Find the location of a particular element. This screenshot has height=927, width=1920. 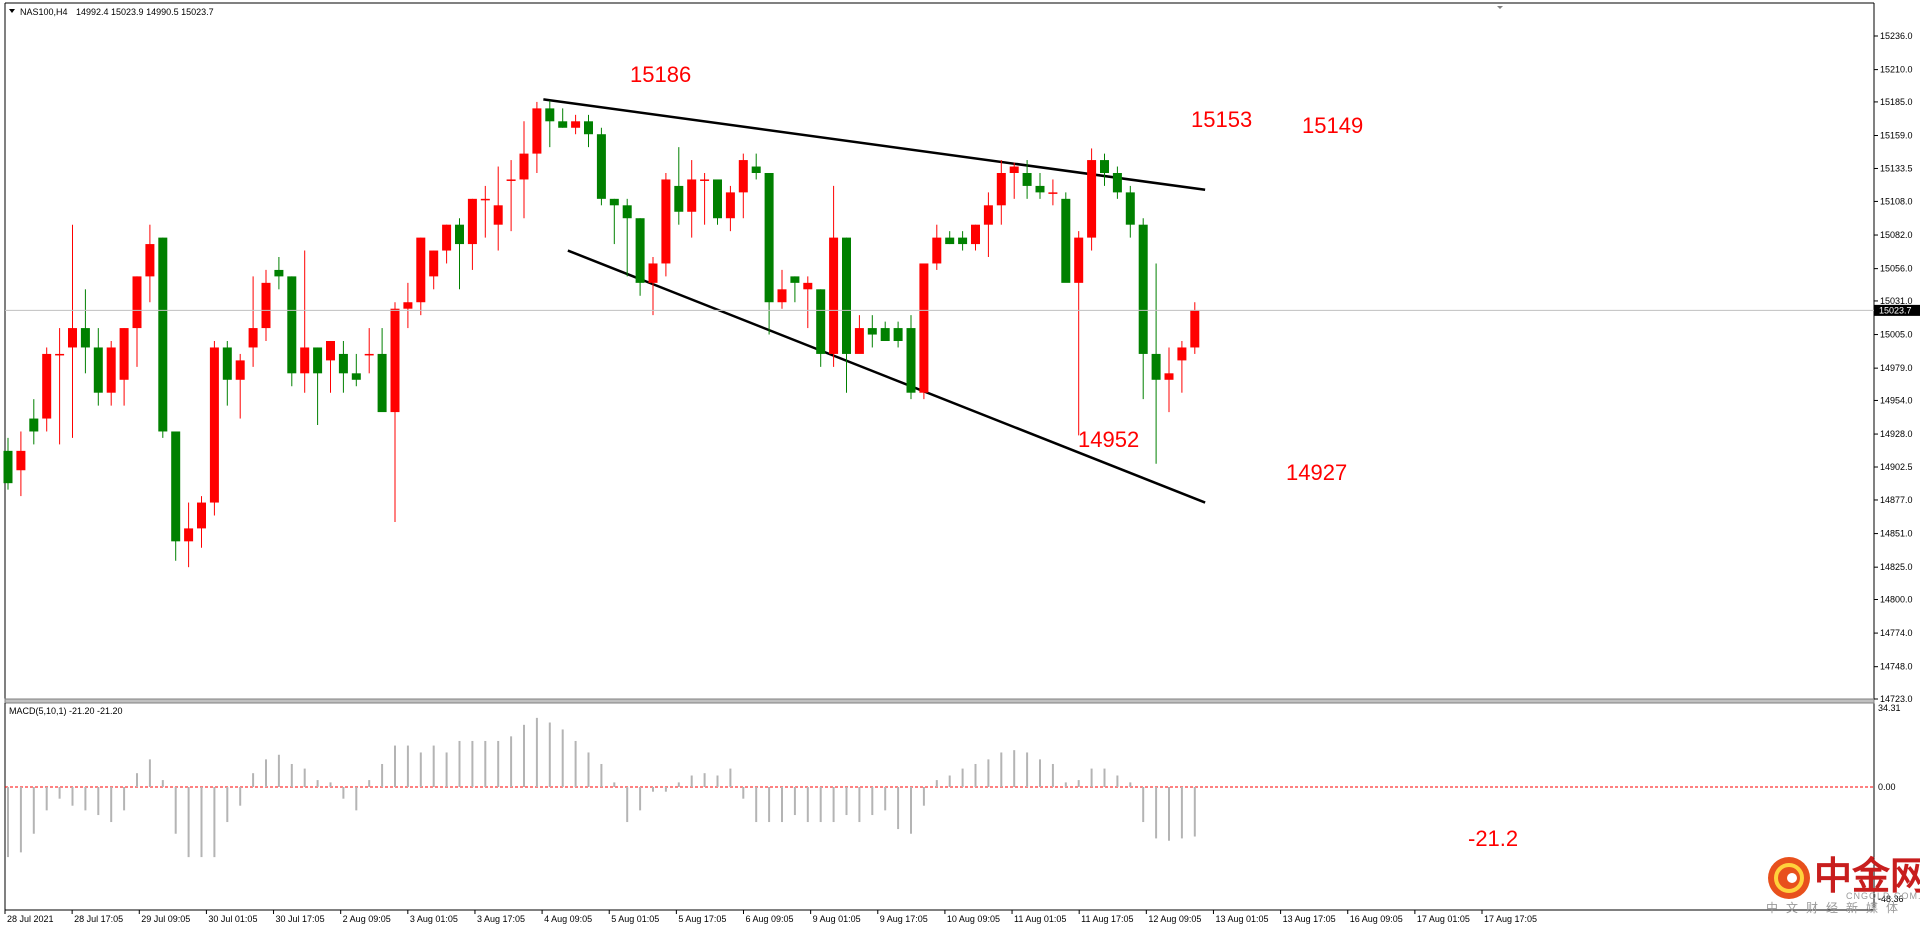

price-tick-label: 14723.0 is located at coordinates (1896, 699).